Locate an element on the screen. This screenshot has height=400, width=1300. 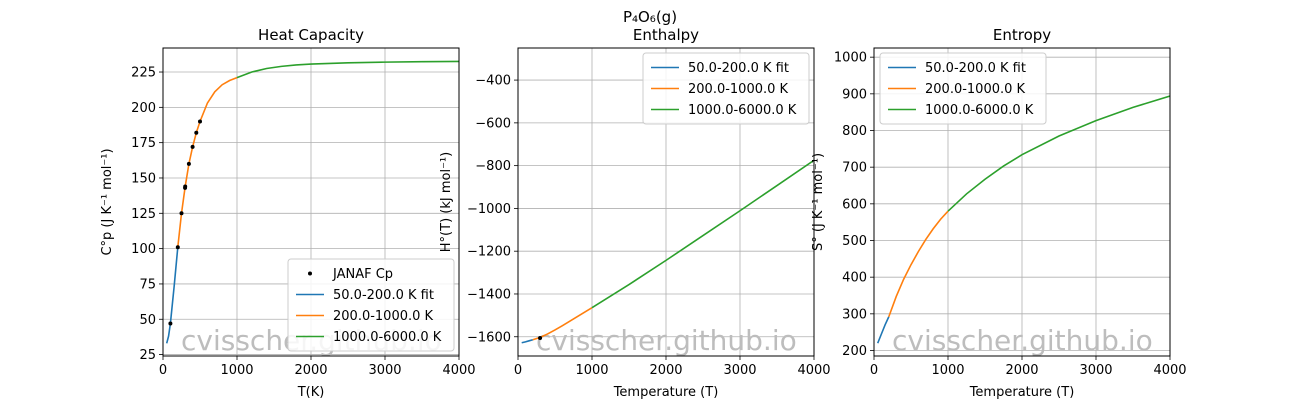
y-tick-label: 700 is located at coordinates (854, 168).